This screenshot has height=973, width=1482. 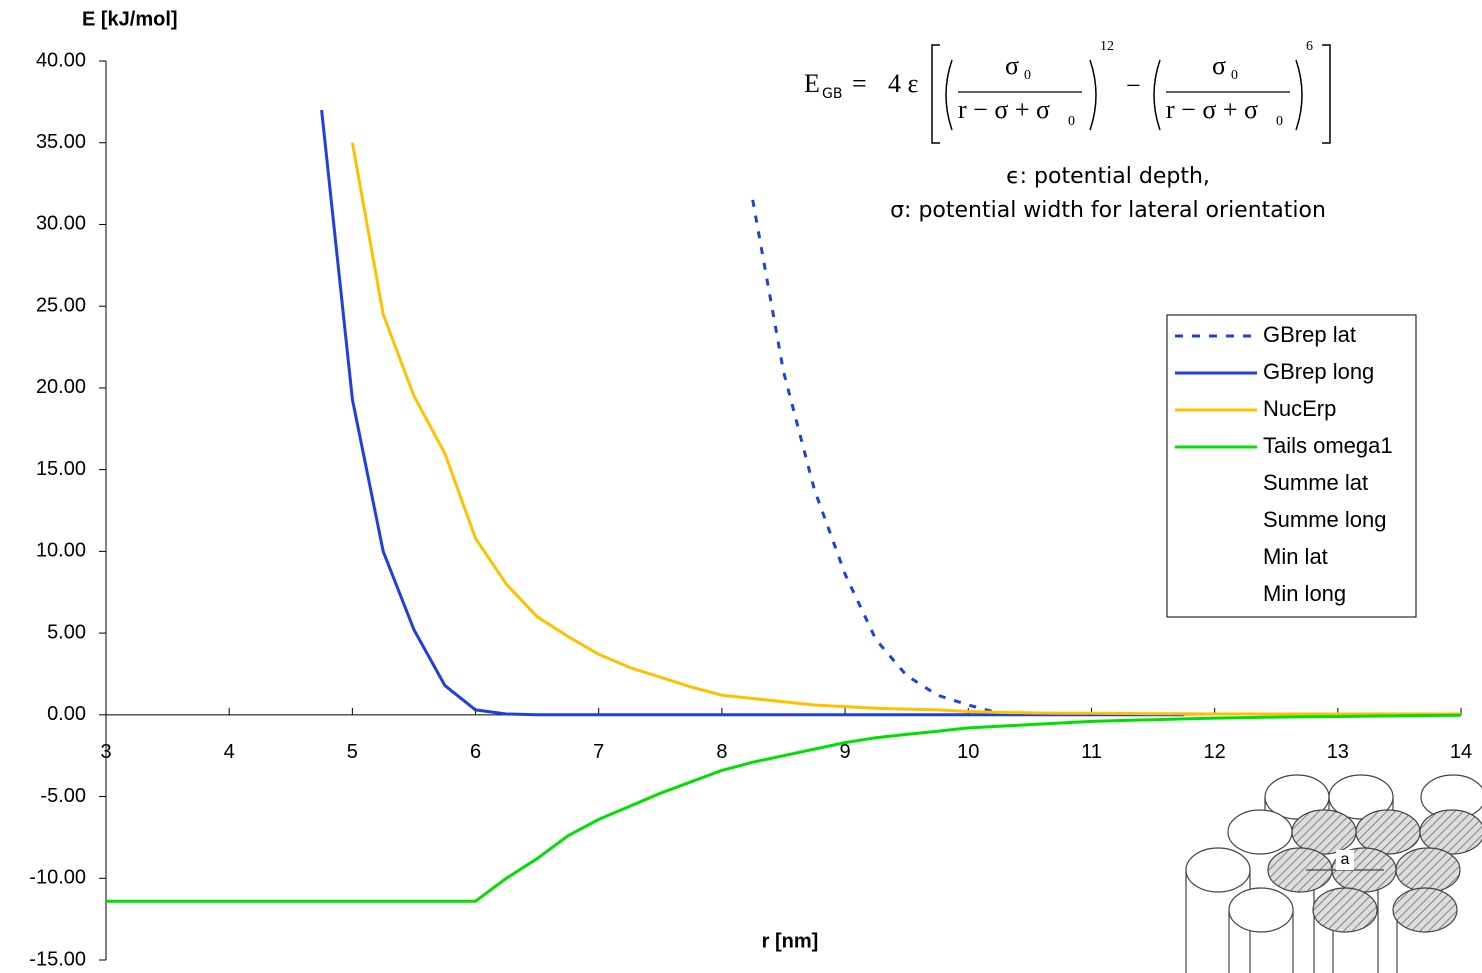 What do you see at coordinates (1338, 752) in the screenshot?
I see `x-tick-label: 13` at bounding box center [1338, 752].